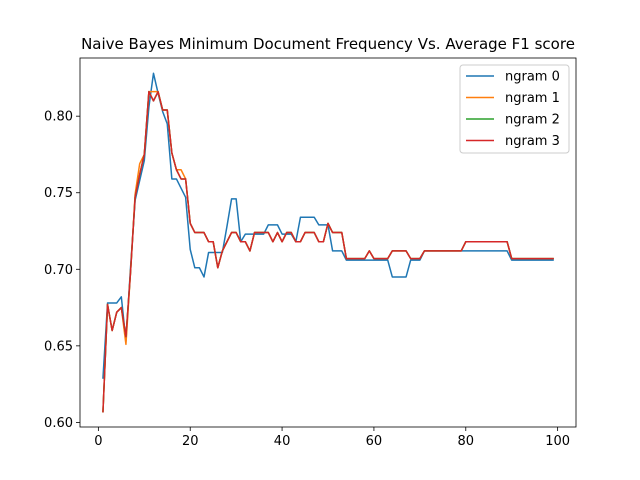 The width and height of the screenshot is (640, 480). I want to click on y-tick-label: 0.60, so click(58, 423).